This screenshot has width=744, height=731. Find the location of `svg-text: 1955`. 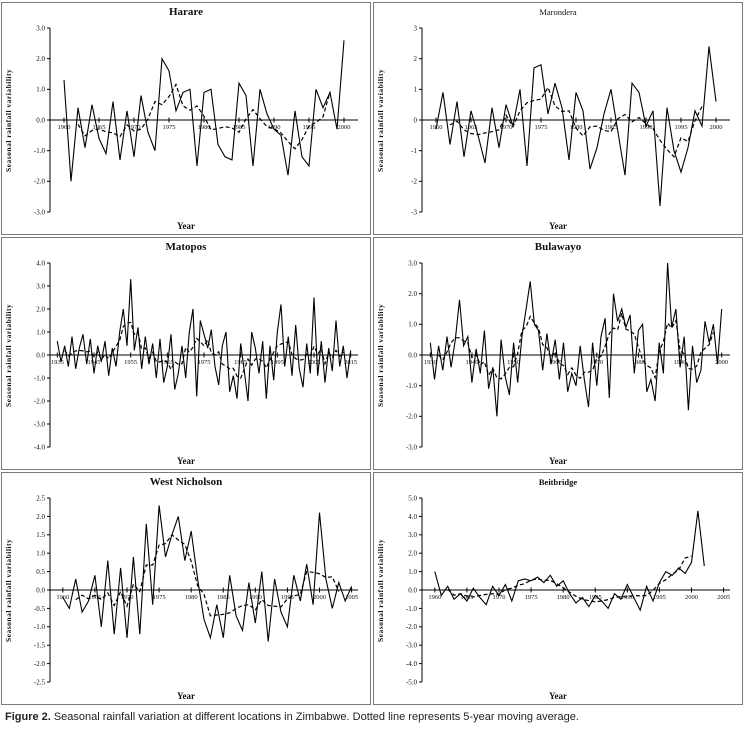

svg-text: 1955 is located at coordinates (130, 362).